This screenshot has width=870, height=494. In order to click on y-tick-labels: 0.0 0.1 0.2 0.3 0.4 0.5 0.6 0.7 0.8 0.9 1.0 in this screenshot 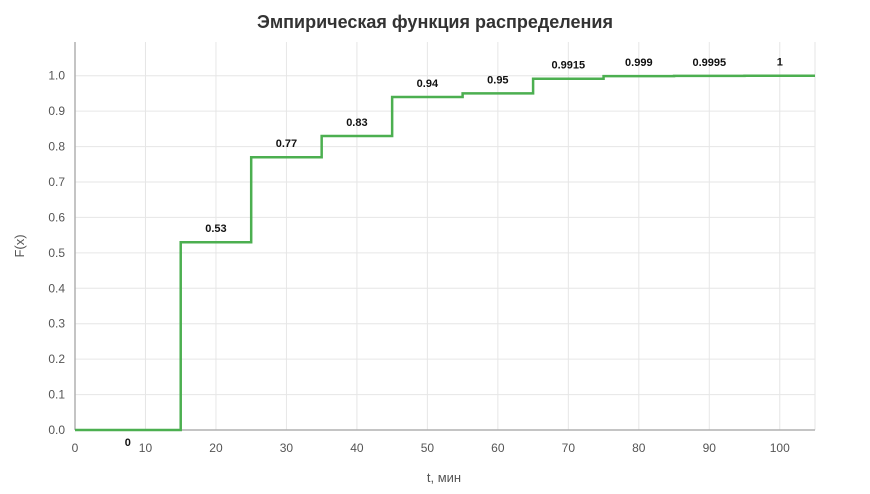, I will do `click(56, 253)`.